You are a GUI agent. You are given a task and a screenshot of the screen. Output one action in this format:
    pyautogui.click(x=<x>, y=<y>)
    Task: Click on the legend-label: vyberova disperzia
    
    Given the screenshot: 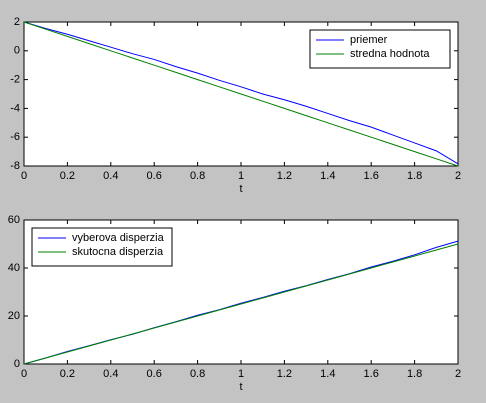 What is the action you would take?
    pyautogui.click(x=118, y=238)
    